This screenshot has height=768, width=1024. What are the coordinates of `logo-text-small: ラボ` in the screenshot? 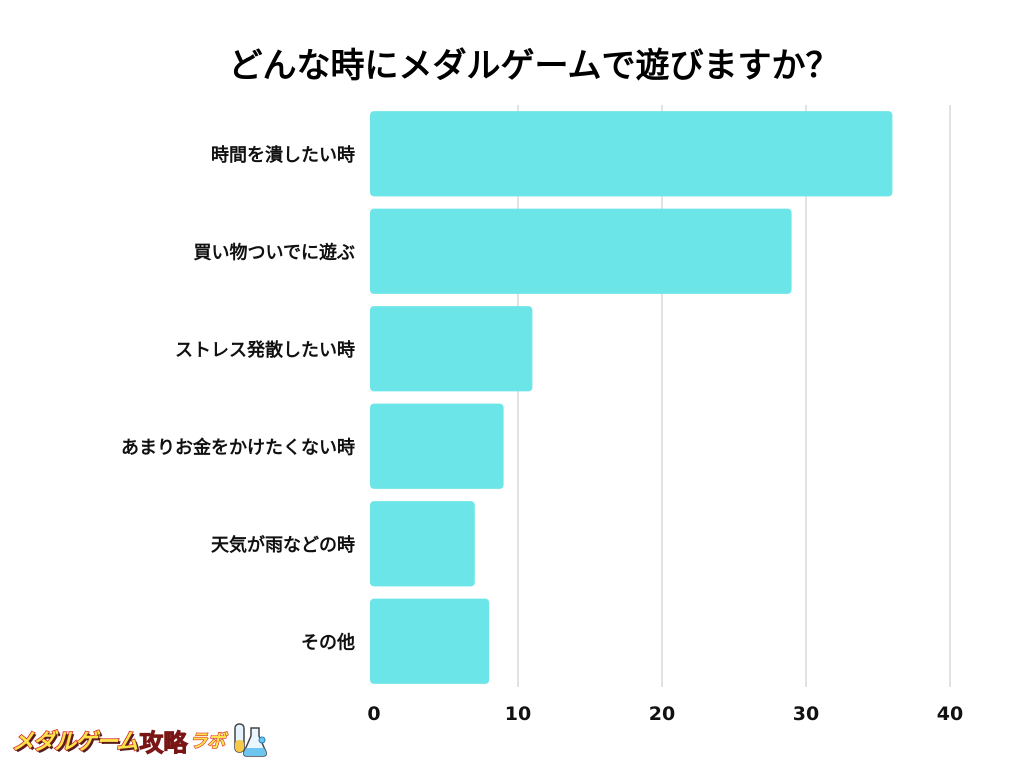 It's located at (207, 741).